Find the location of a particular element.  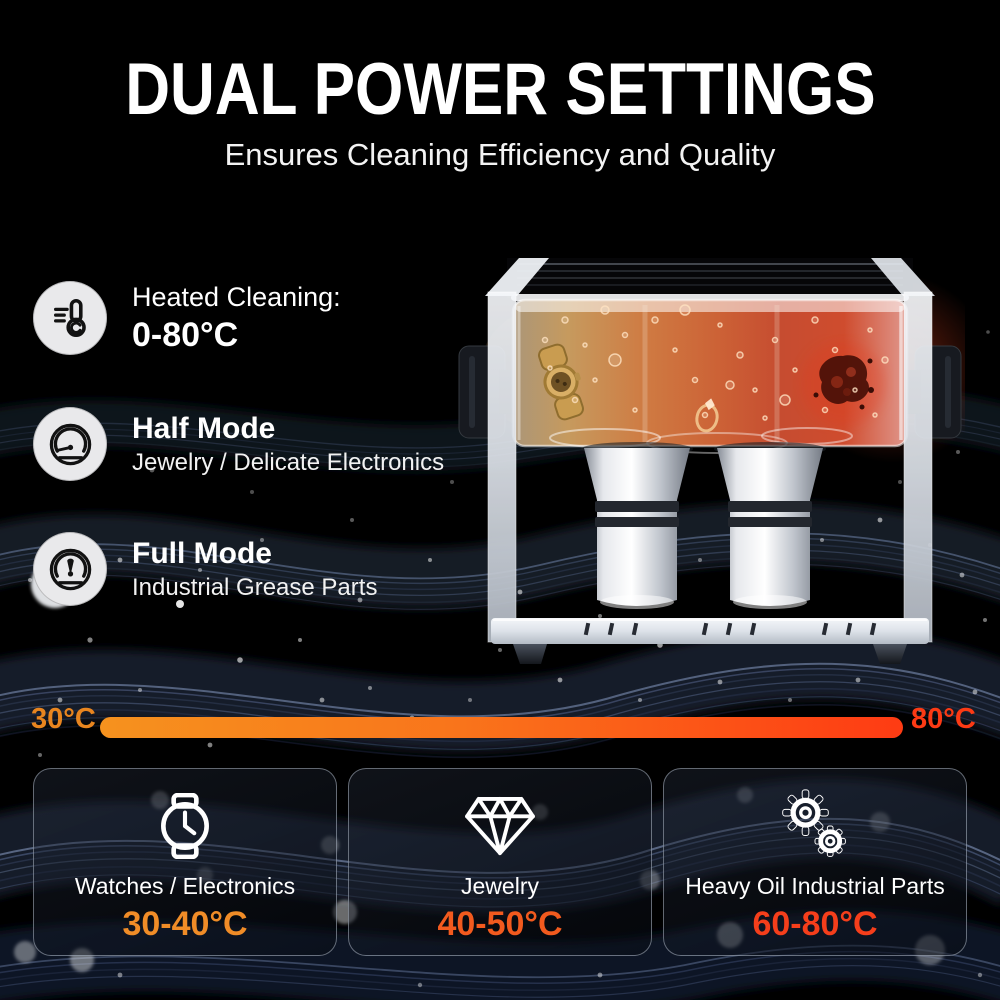

gears-icon is located at coordinates (815, 826).